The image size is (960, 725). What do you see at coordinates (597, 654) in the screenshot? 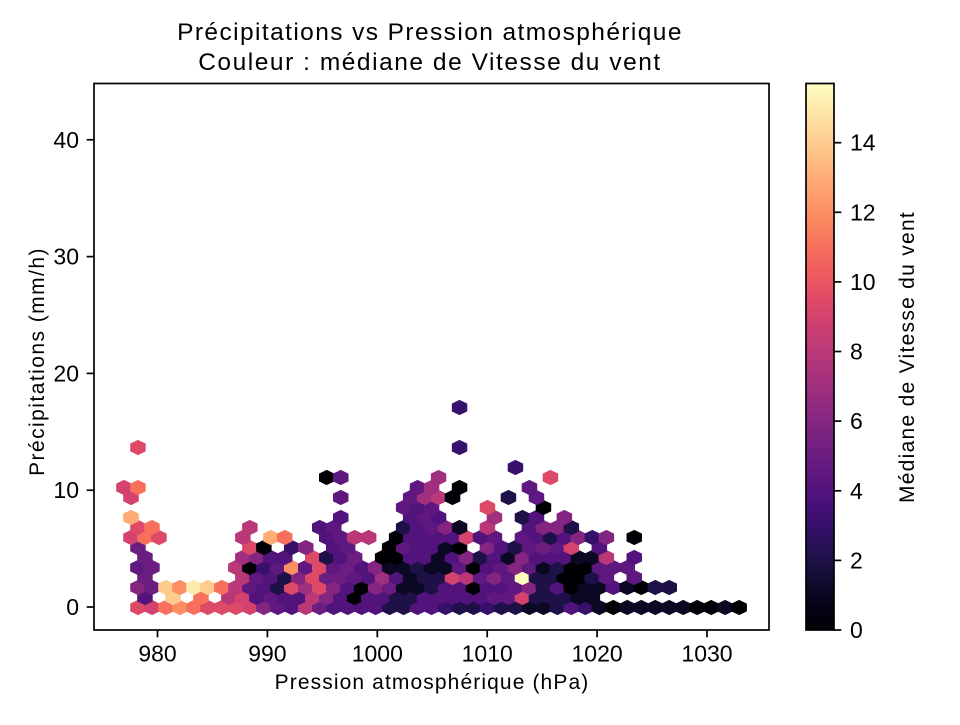
I see `svg-text: 1020` at bounding box center [597, 654].